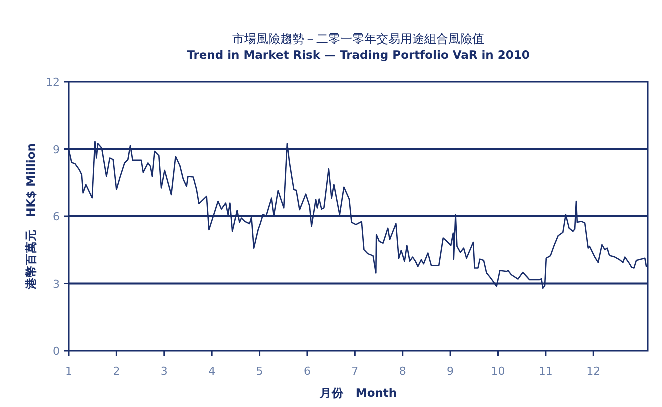 This screenshot has height=407, width=662. Describe the element at coordinates (212, 371) in the screenshot. I see `x-tick-label: 4` at that location.